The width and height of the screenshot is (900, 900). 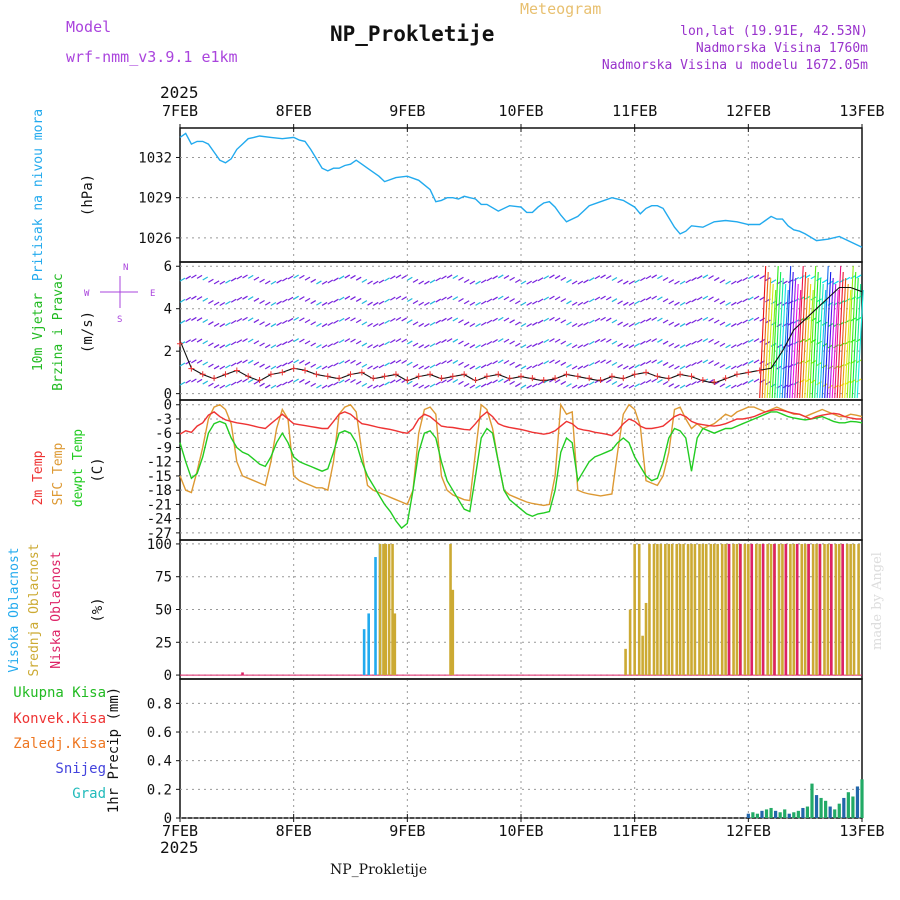 What do you see at coordinates (521, 454) in the screenshot?
I see `sfc-temp-line` at bounding box center [521, 454].